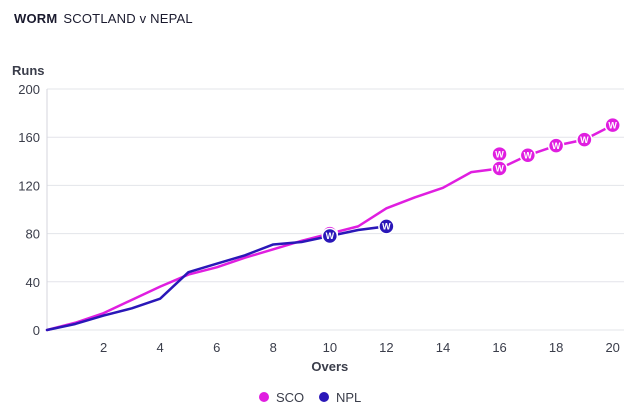  Describe the element at coordinates (264, 397) in the screenshot. I see `legend-swatch-sco` at that location.